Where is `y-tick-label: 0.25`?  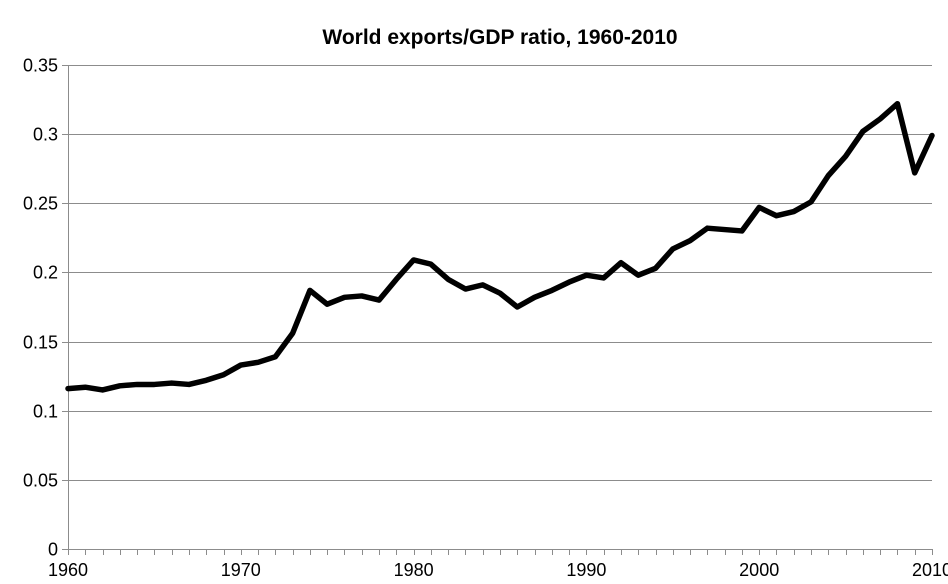
y-tick-label: 0.25 is located at coordinates (40, 204).